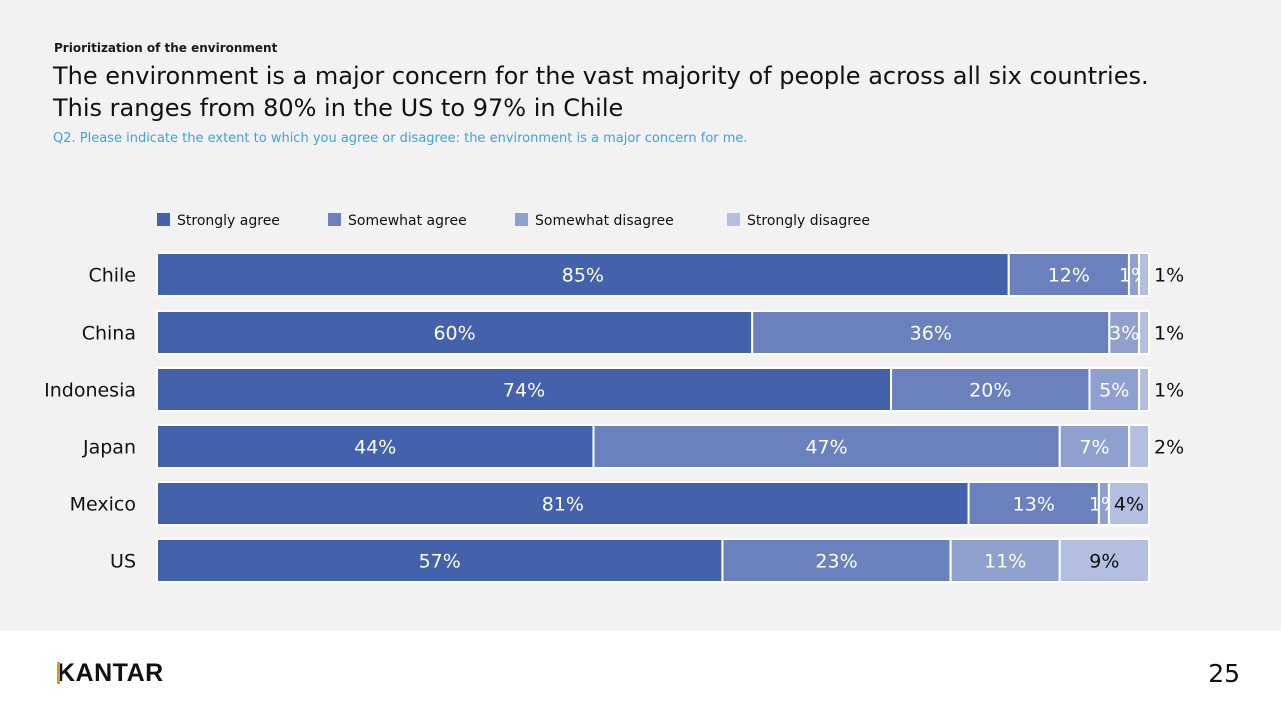 The image size is (1281, 721). What do you see at coordinates (334, 219) in the screenshot?
I see `legend-swatch-somewhat-agree` at bounding box center [334, 219].